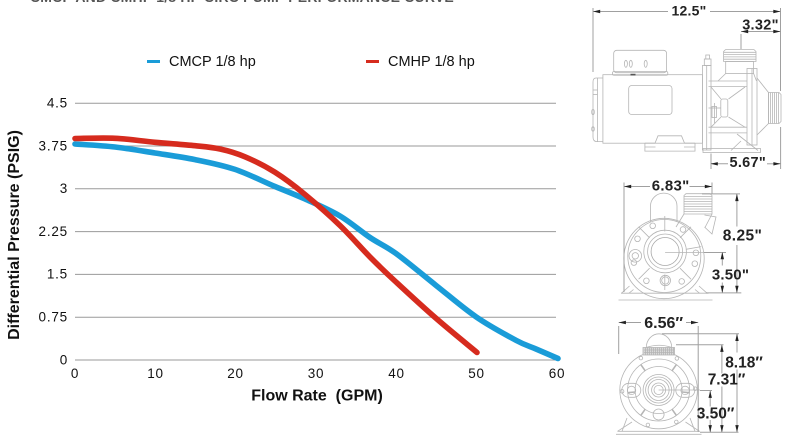  What do you see at coordinates (760, 25) in the screenshot?
I see `svg-text: 3.32"` at bounding box center [760, 25].